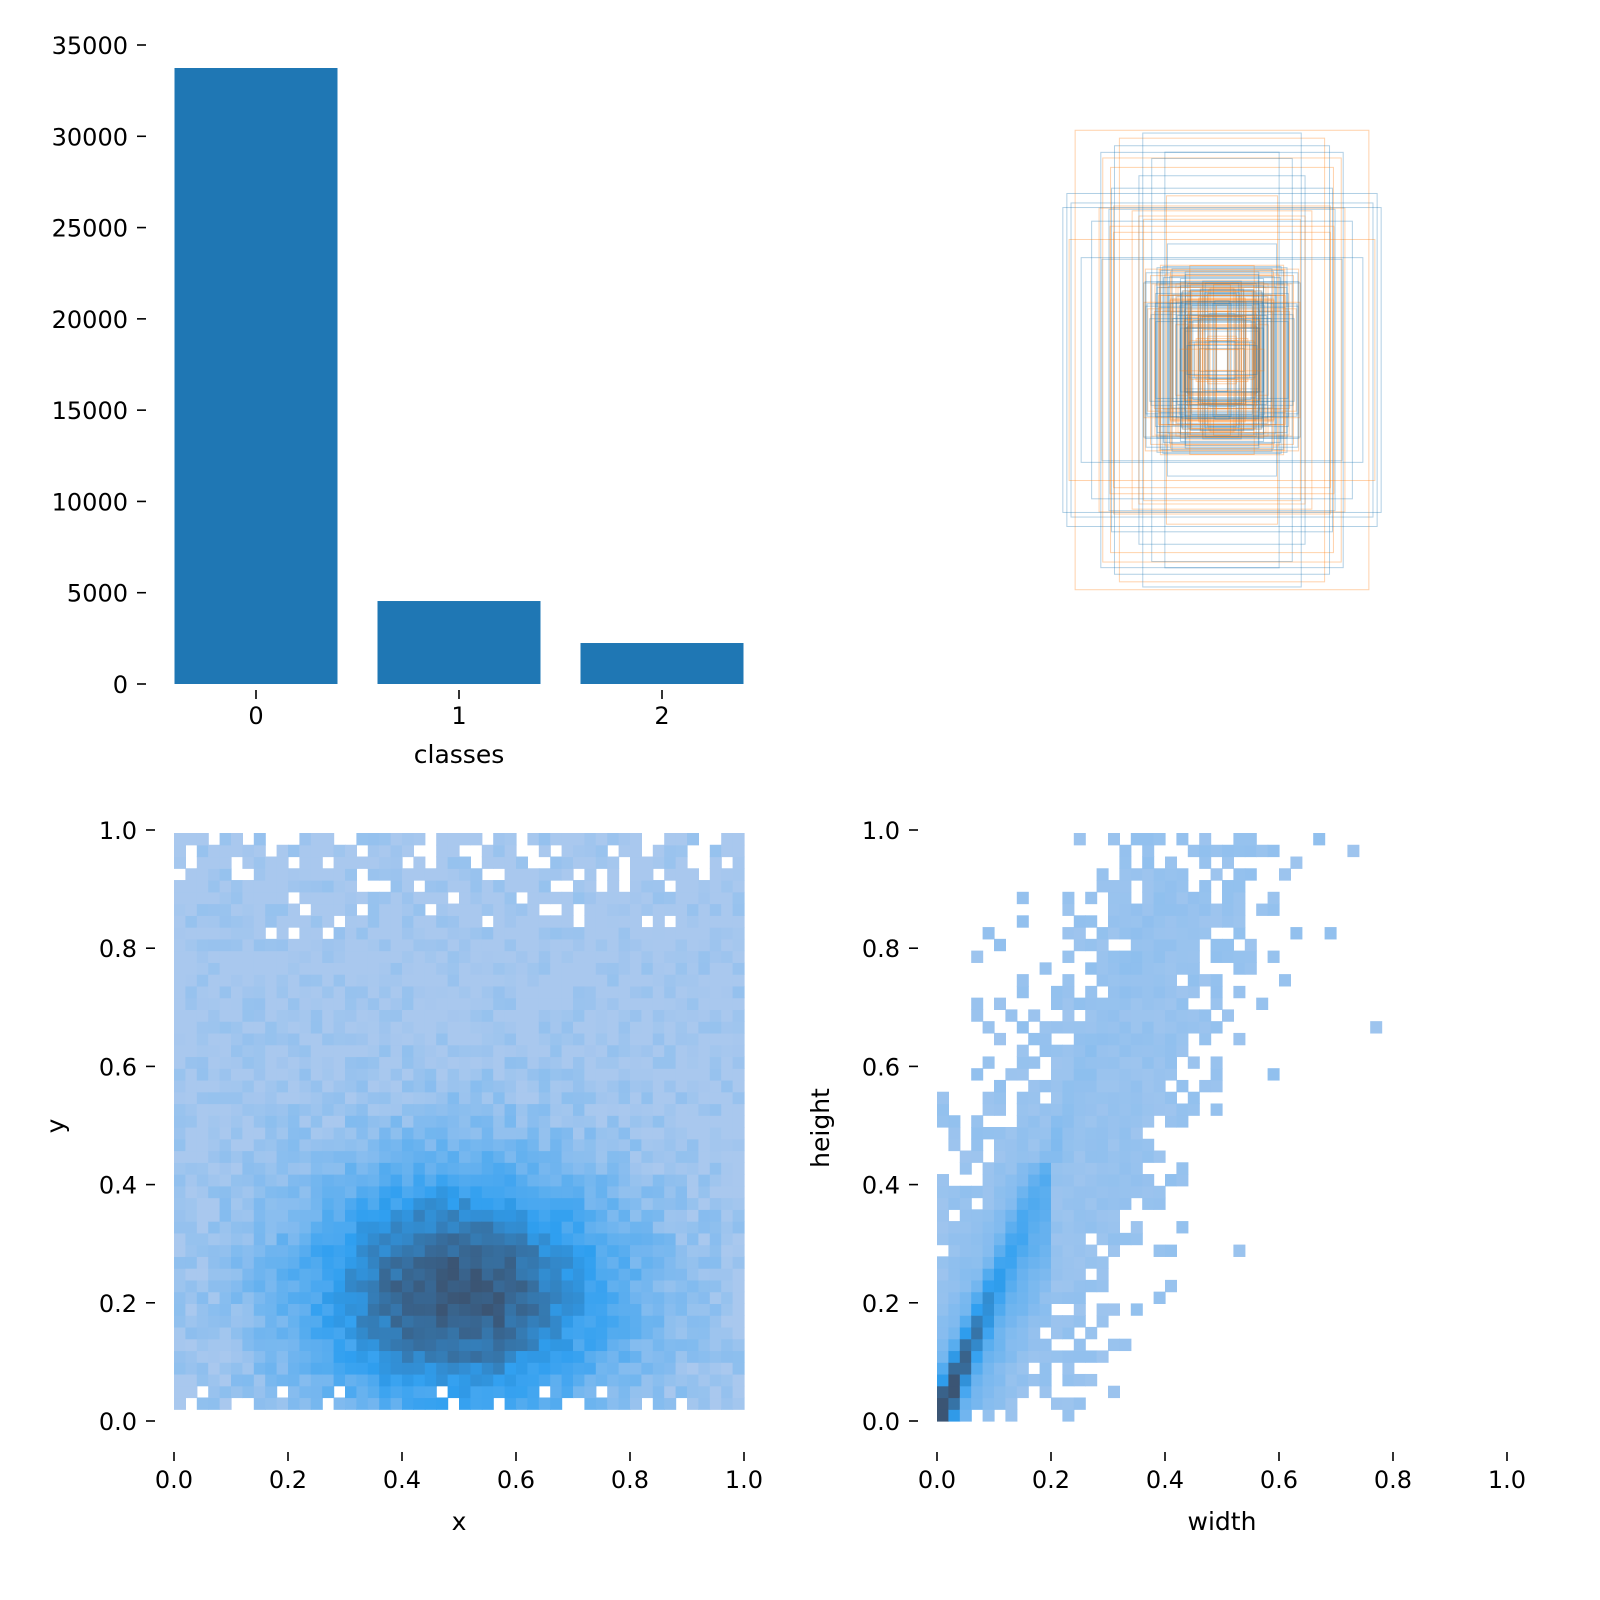 The width and height of the screenshot is (1600, 1600). Describe the element at coordinates (881, 831) in the screenshot. I see `y-tick-label: 1.0` at that location.